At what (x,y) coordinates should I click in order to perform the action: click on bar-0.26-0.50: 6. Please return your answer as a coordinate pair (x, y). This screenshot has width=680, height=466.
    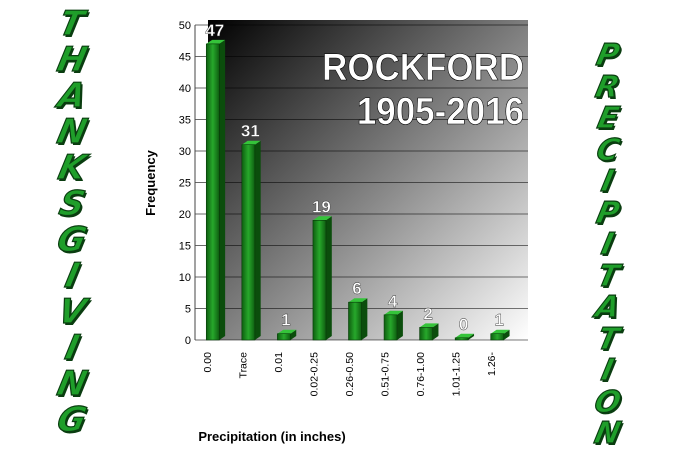
    Looking at the image, I should click on (358, 310).